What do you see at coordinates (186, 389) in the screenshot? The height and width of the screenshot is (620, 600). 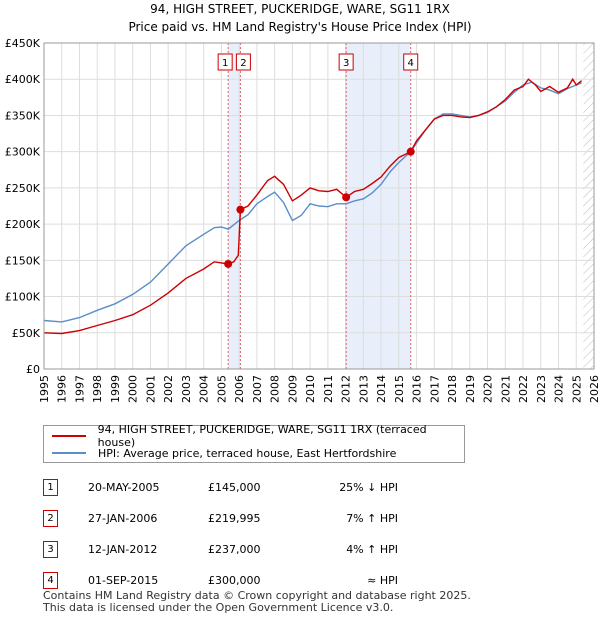 I see `x-tick-label: 2003` at bounding box center [186, 389].